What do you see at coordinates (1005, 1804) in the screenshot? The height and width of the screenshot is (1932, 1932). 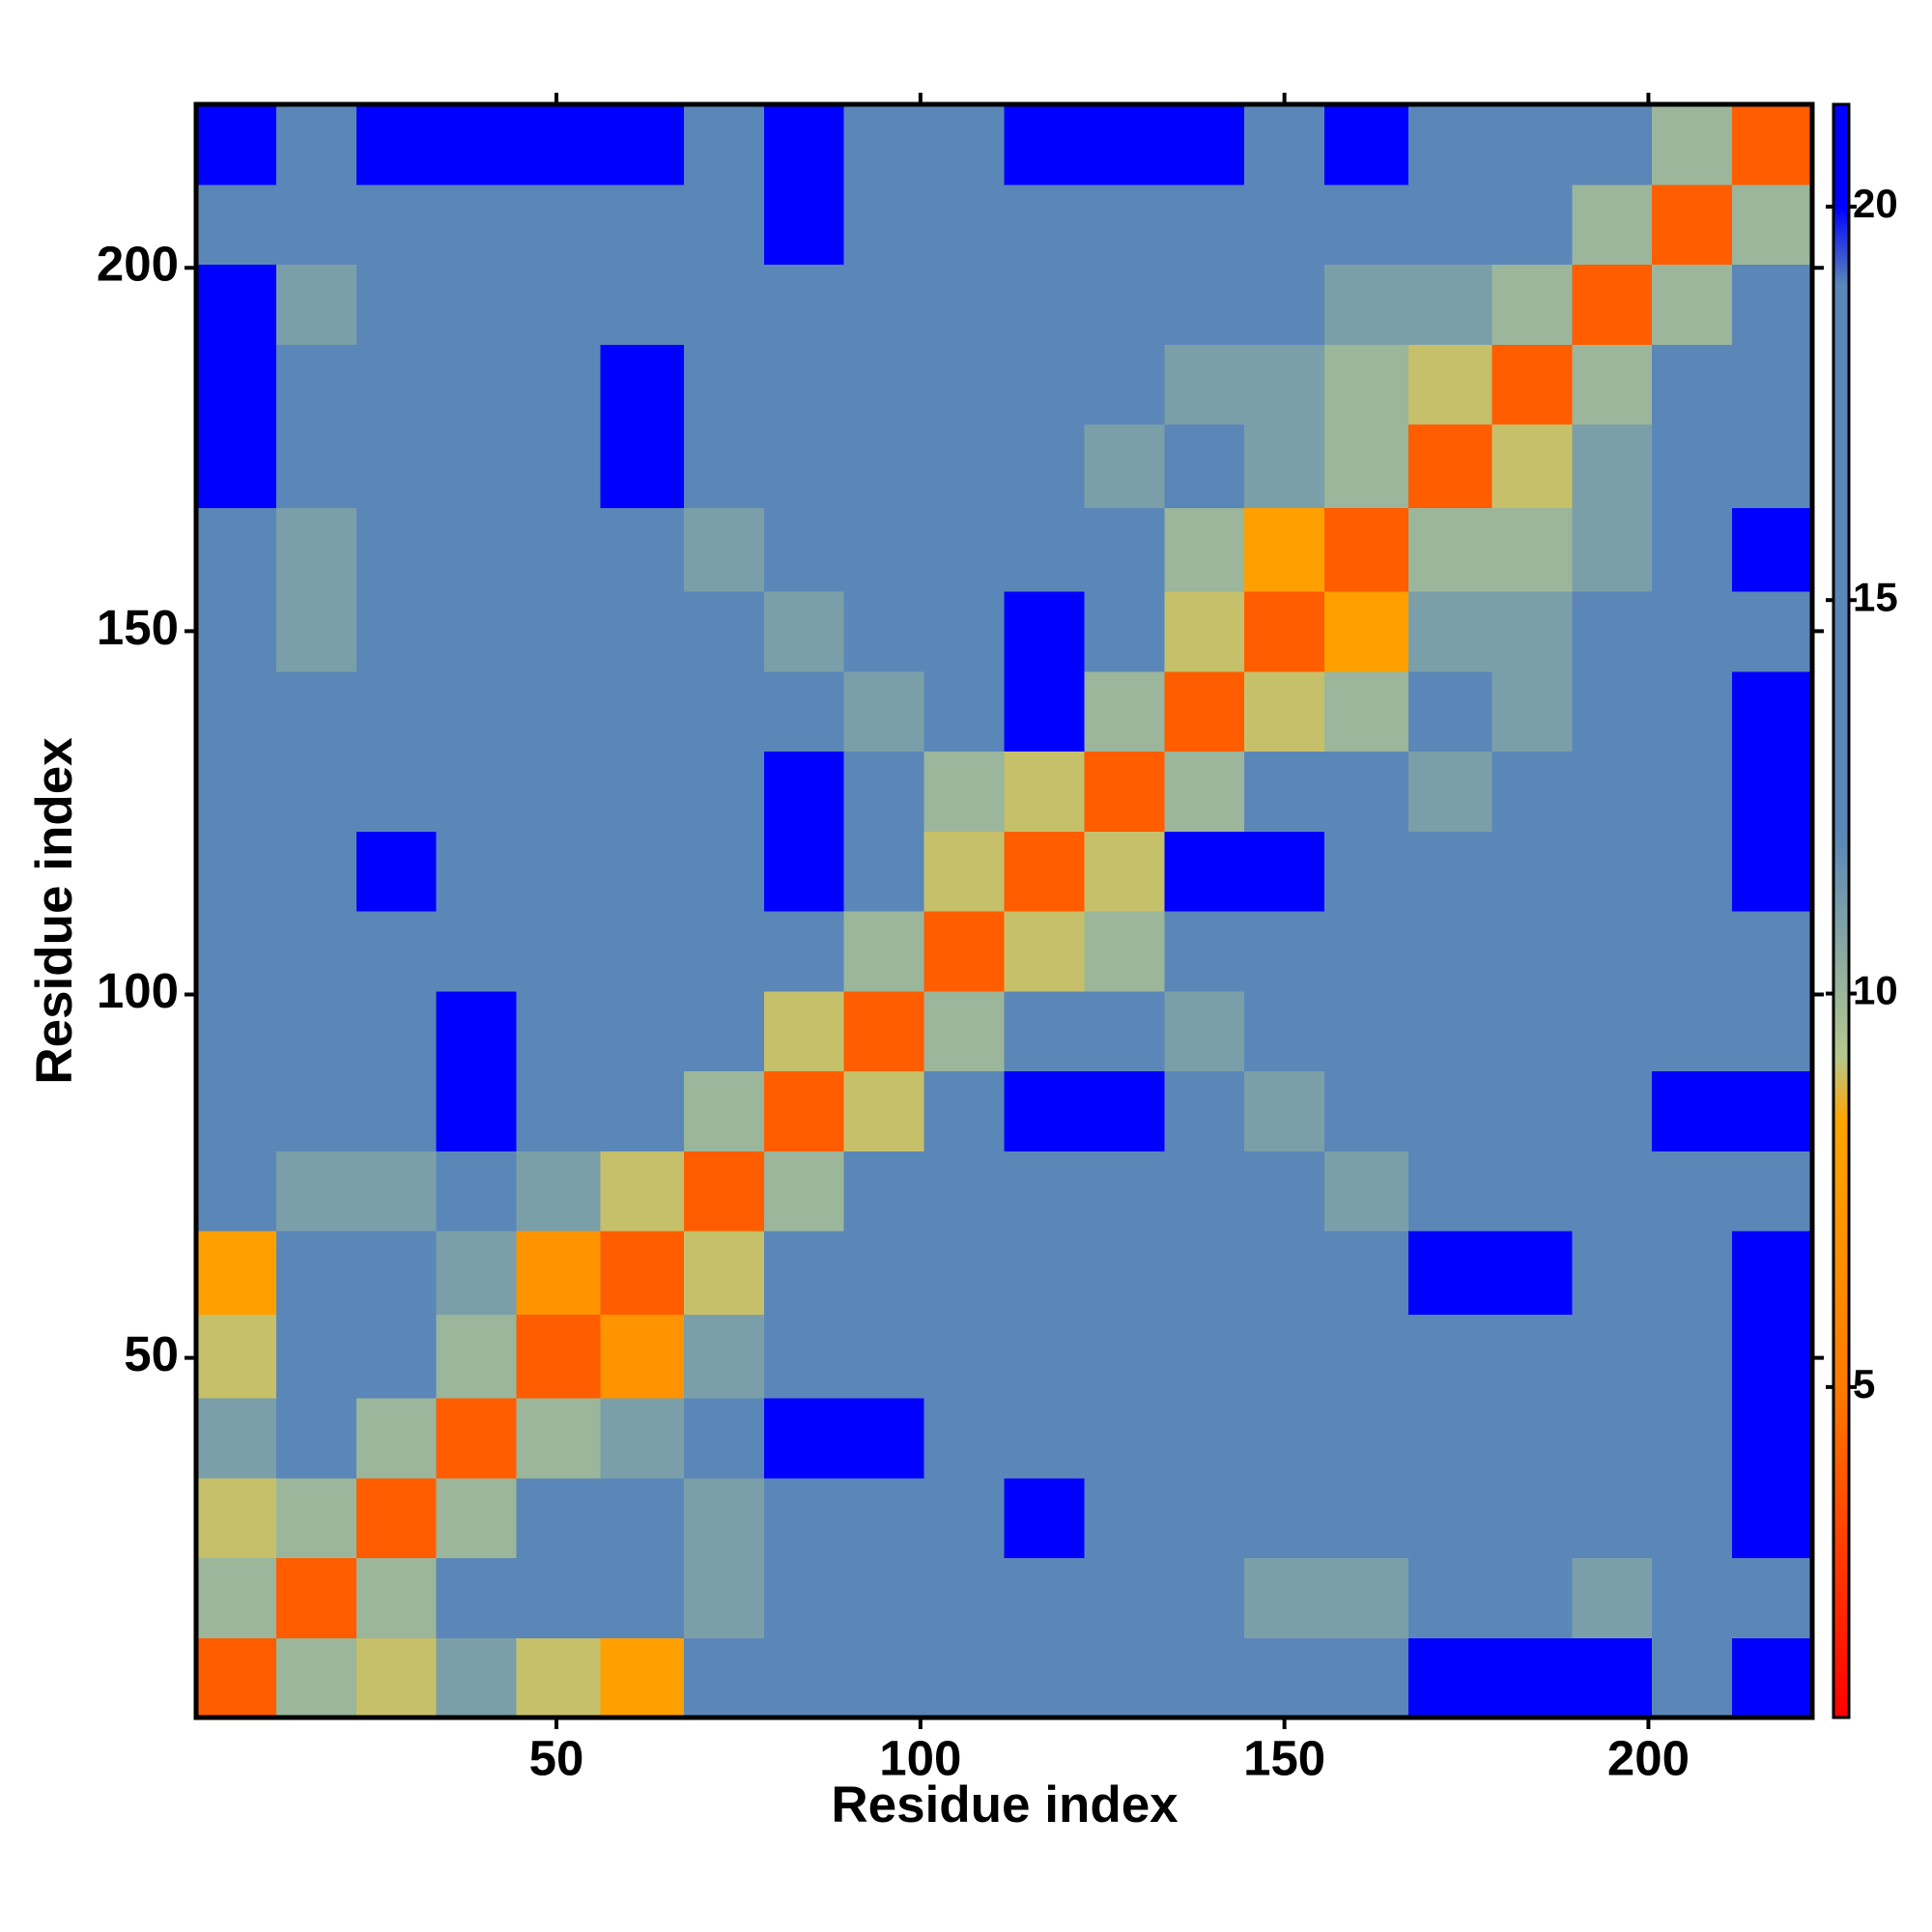 I see `x-axis-title: Residue index` at bounding box center [1005, 1804].